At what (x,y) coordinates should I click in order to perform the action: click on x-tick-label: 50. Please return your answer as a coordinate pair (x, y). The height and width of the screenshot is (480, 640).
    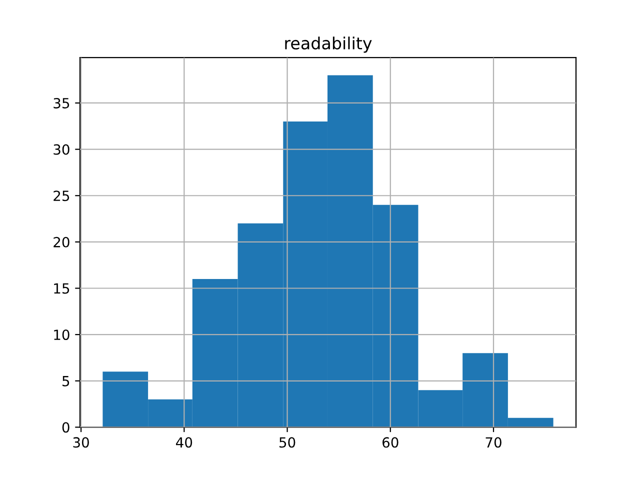
    Looking at the image, I should click on (288, 442).